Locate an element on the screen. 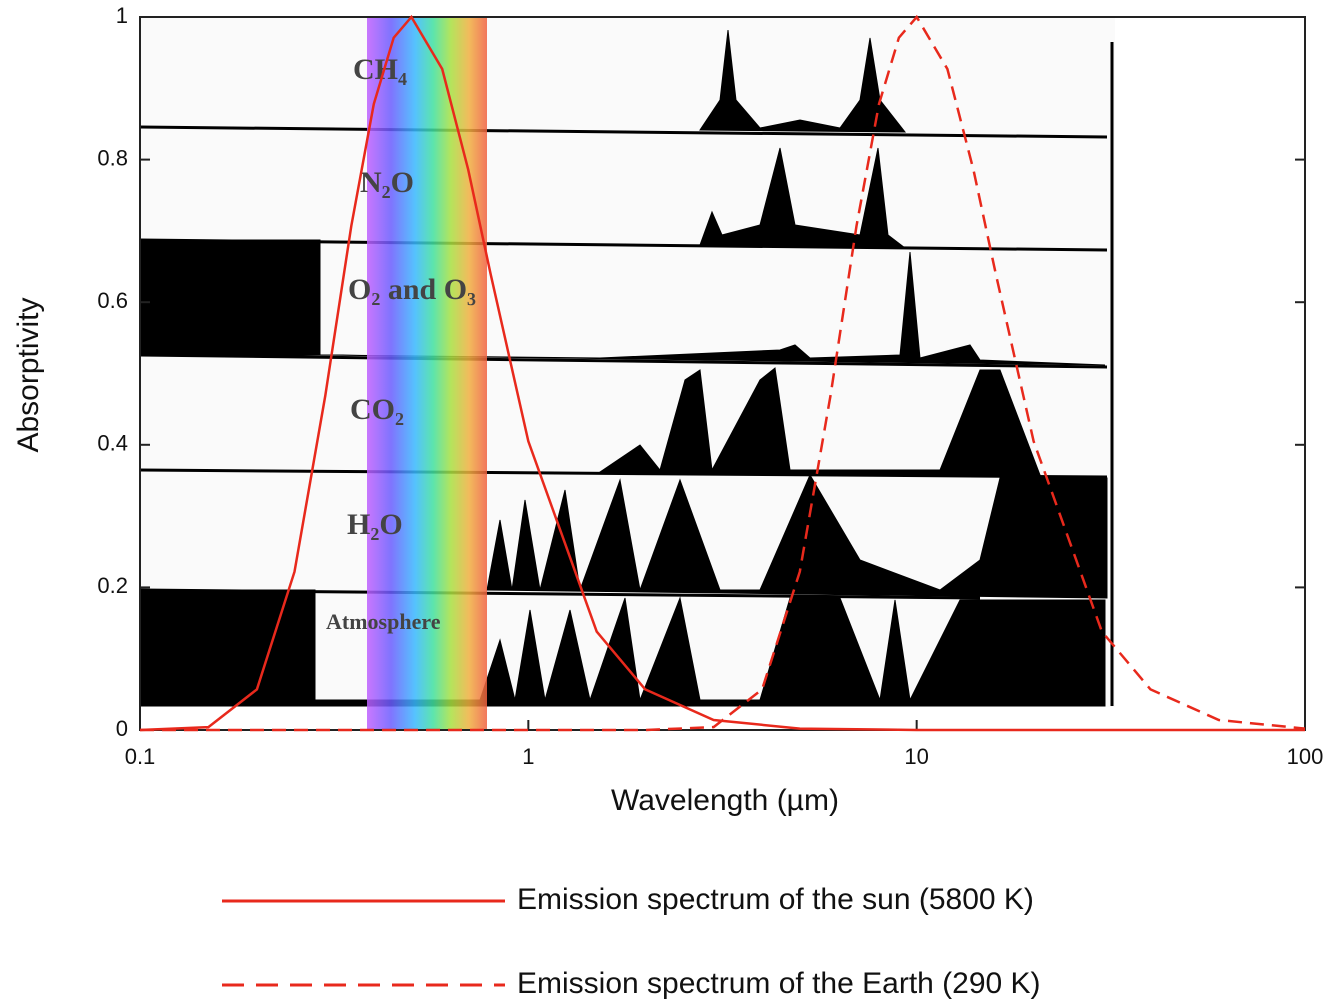  gas-label: Atmosphere is located at coordinates (383, 621).